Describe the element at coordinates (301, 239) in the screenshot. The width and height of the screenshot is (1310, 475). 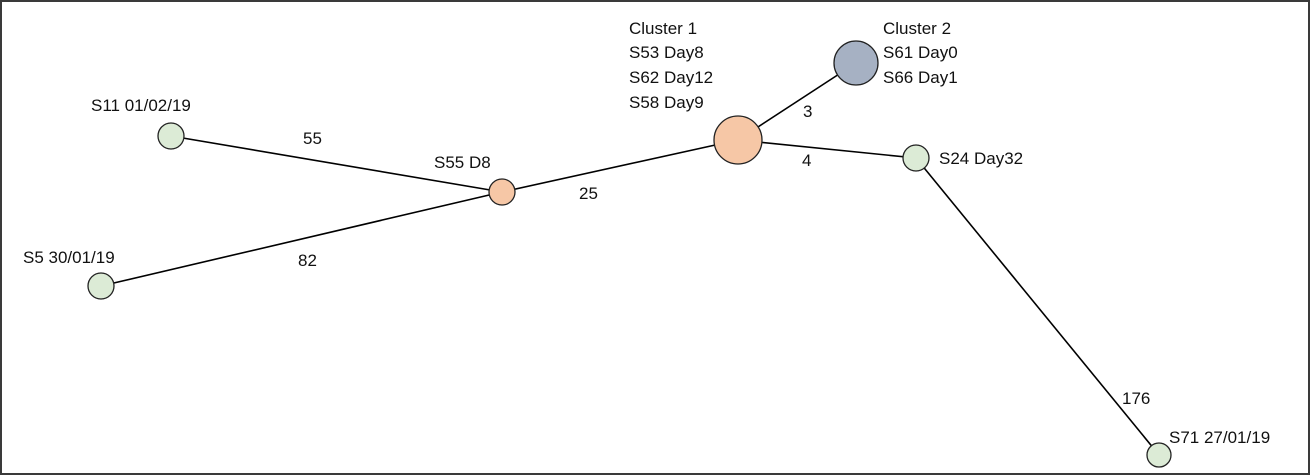
I see `edge-s5-s55` at that location.